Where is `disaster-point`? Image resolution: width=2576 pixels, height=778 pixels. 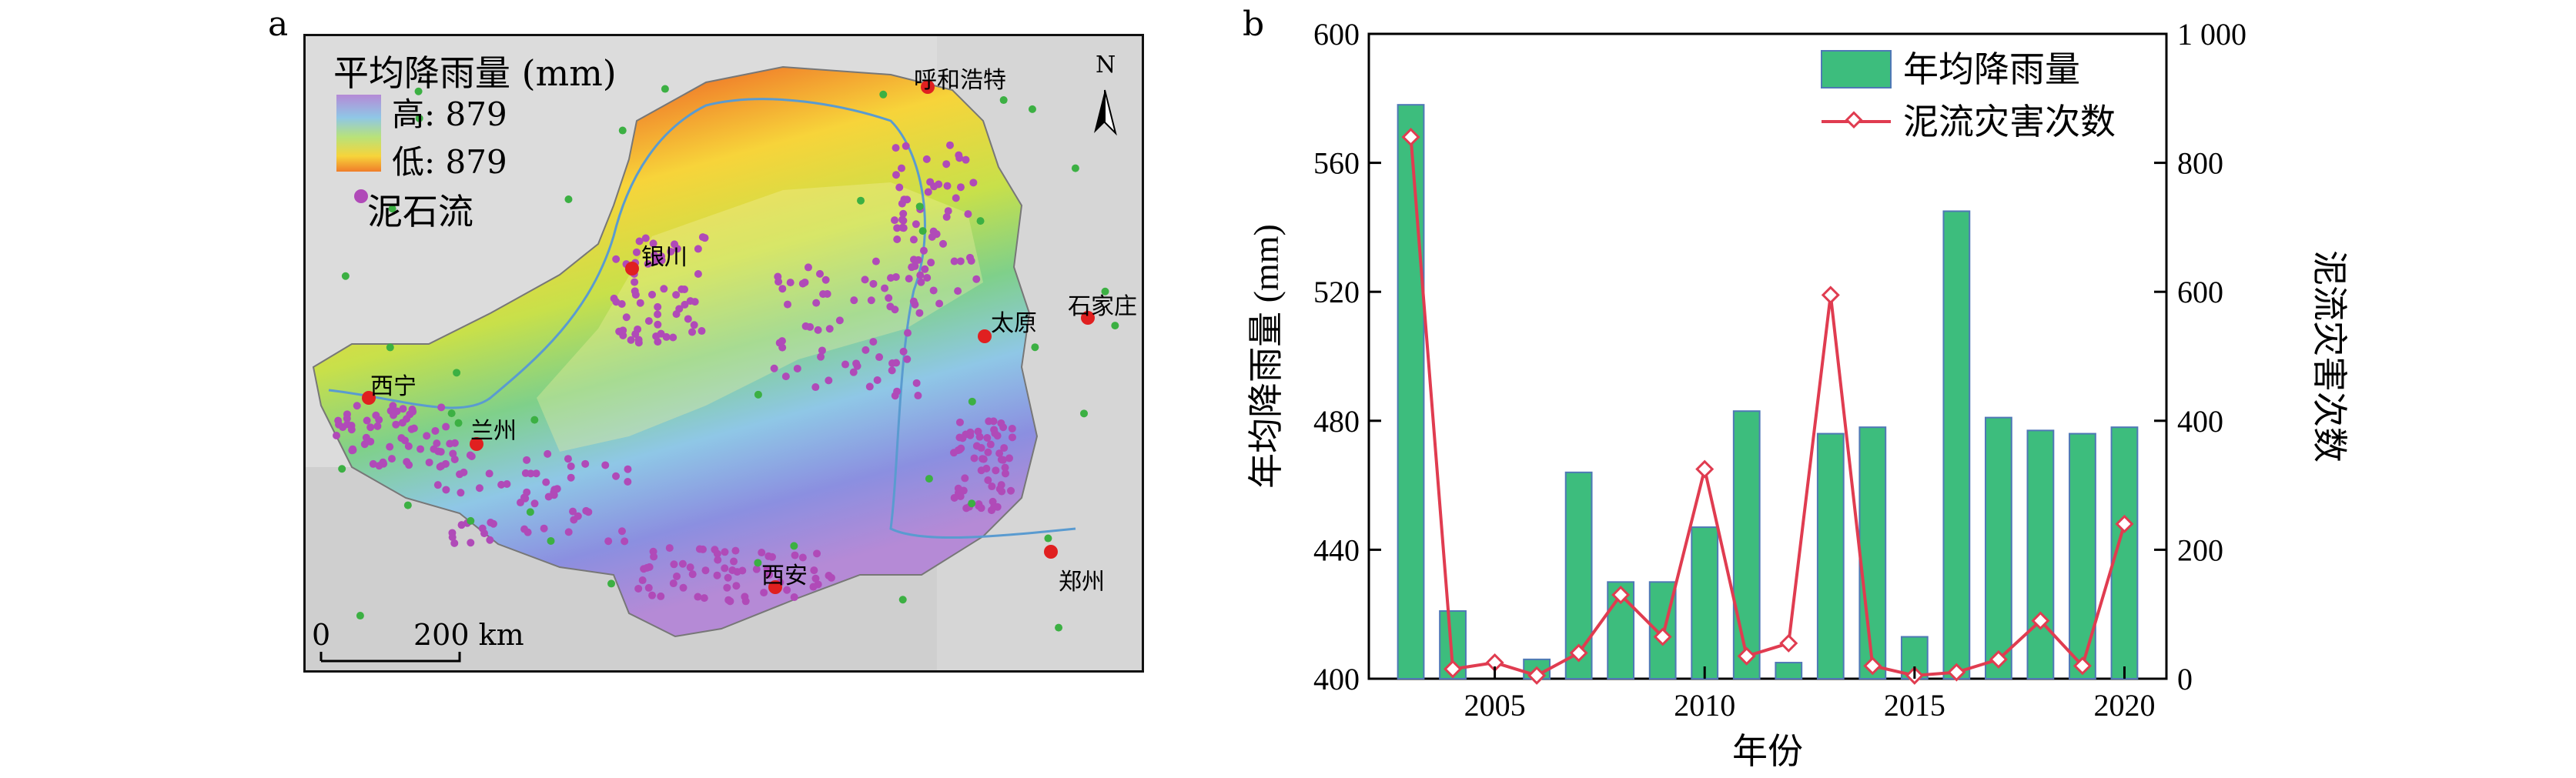 disaster-point is located at coordinates (1956, 672).